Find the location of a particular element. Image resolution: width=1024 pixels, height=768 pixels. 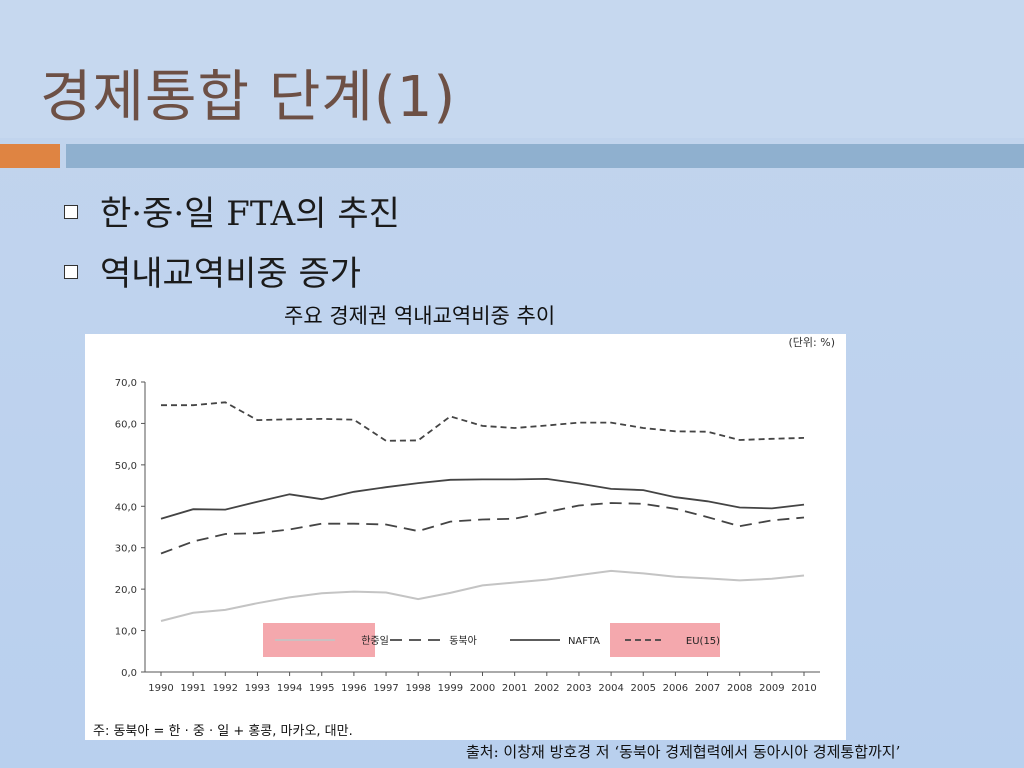

x-tick-label: 1996 is located at coordinates (353, 688).